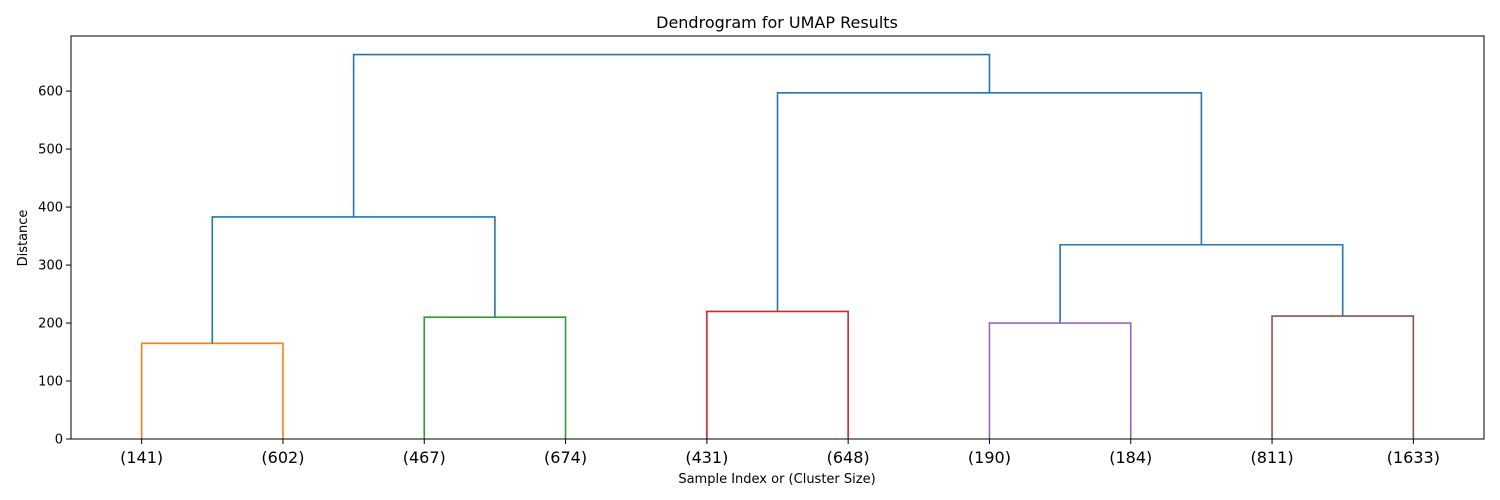  I want to click on dendrogram-link, so click(671, 135).